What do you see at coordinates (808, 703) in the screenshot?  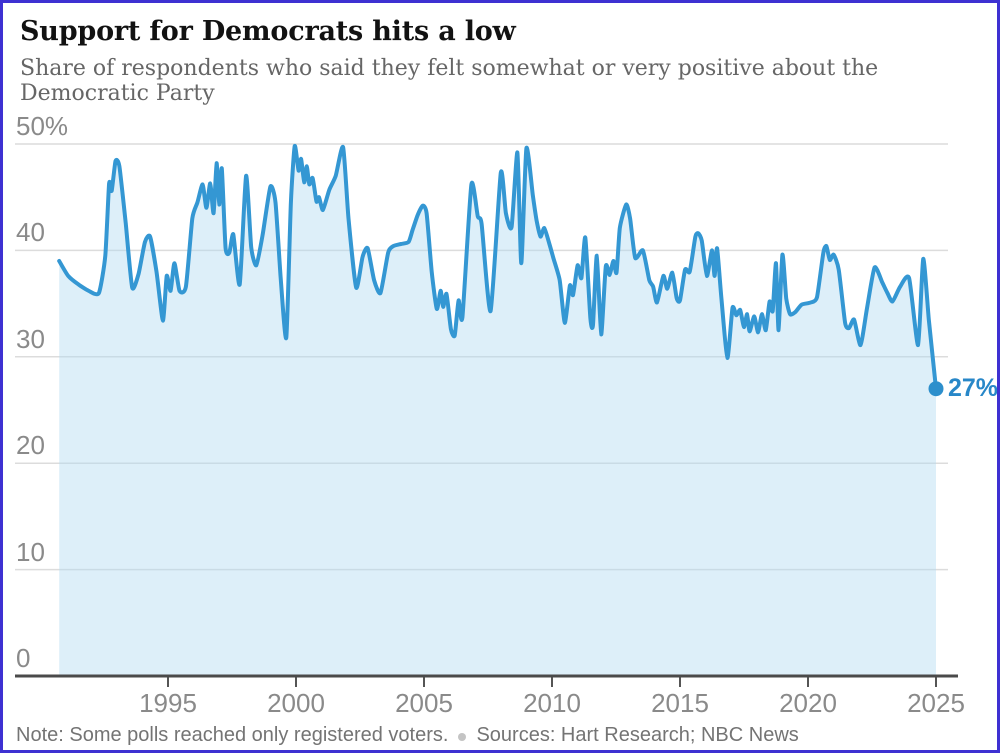 I see `x-tick-label: 2020` at bounding box center [808, 703].